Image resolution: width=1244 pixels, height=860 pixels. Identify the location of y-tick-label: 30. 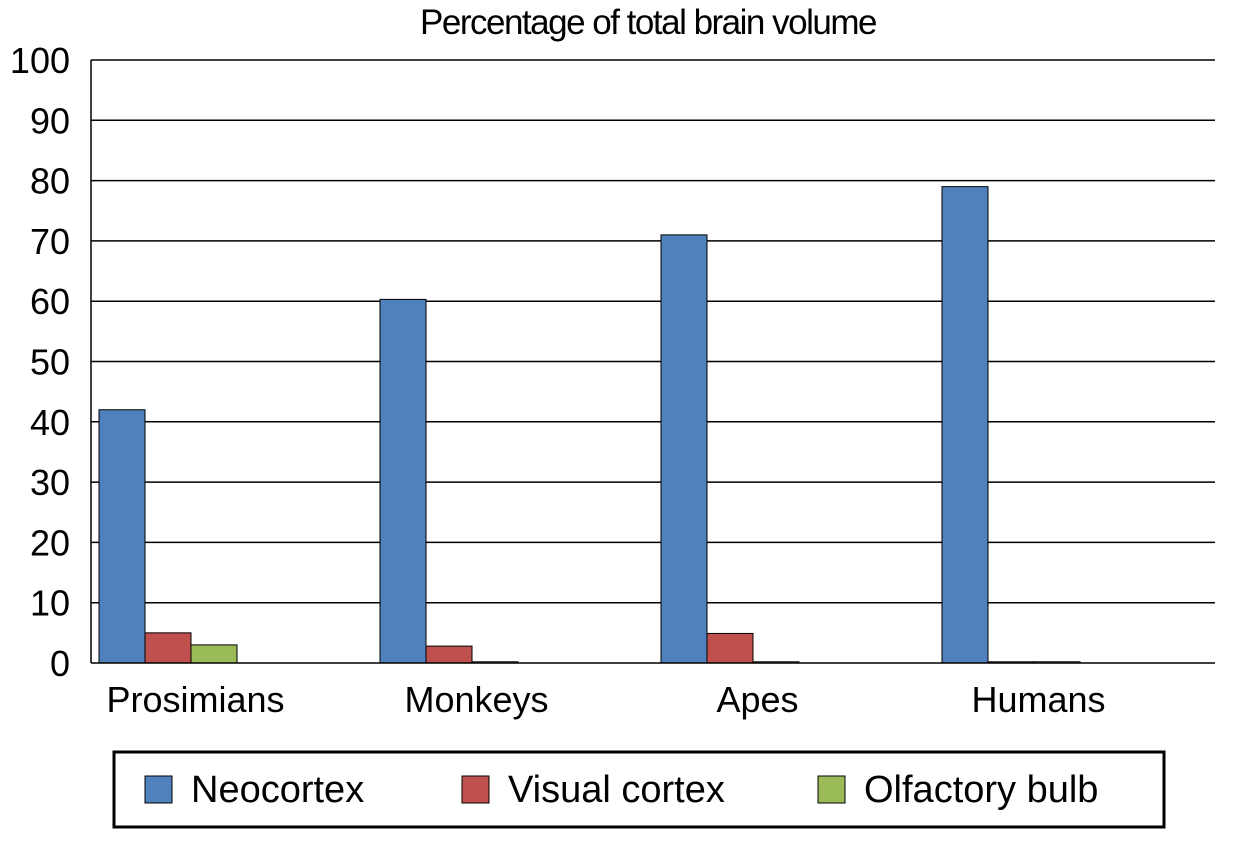
(50, 482).